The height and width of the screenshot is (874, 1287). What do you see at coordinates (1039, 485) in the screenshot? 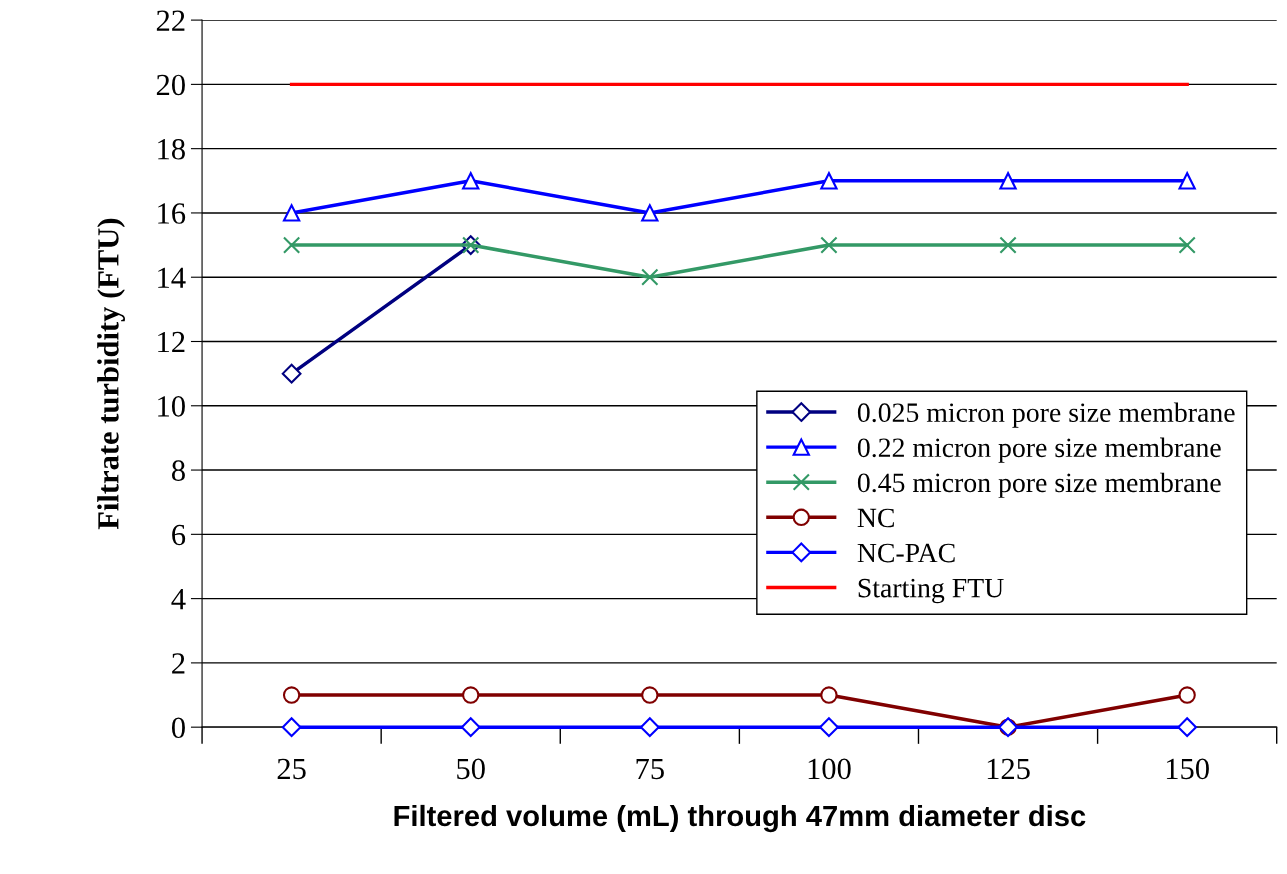
I see `legend-label: 0.45 micron pore size membrane` at bounding box center [1039, 485].